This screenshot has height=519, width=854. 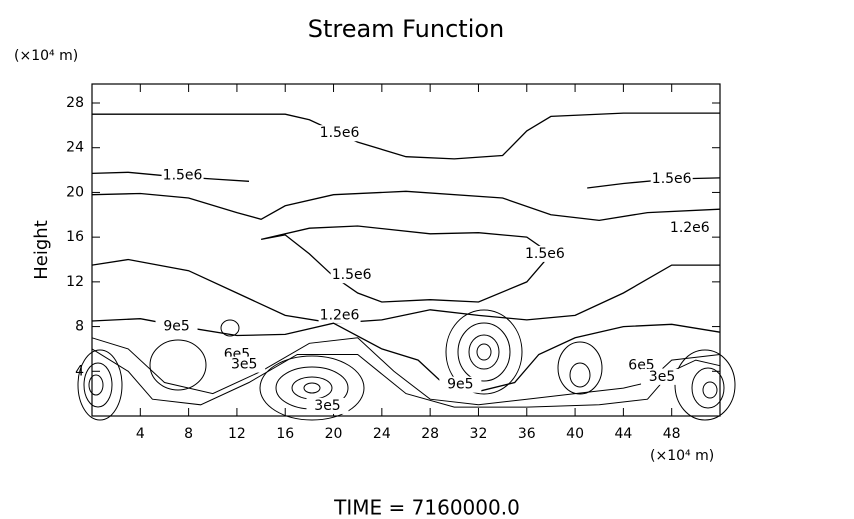 What do you see at coordinates (79, 371) in the screenshot?
I see `y-tick-label: 4` at bounding box center [79, 371].